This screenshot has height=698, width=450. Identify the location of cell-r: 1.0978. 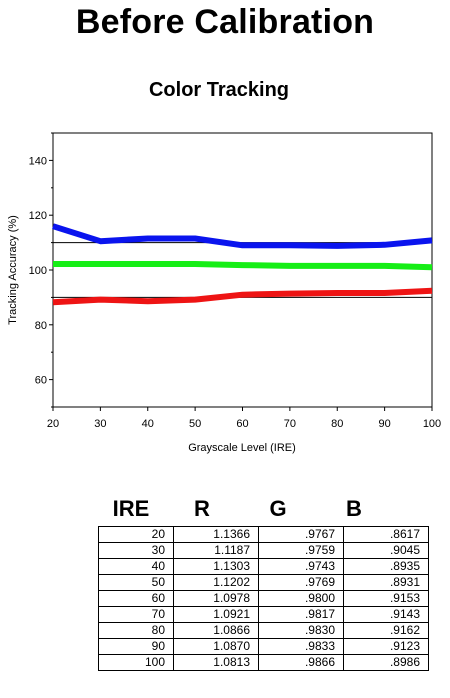
(216, 598).